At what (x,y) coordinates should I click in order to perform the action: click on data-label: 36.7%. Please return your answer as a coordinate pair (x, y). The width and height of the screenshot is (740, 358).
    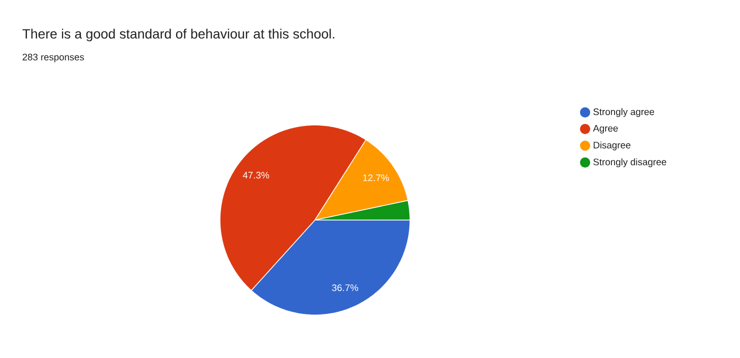
    Looking at the image, I should click on (345, 288).